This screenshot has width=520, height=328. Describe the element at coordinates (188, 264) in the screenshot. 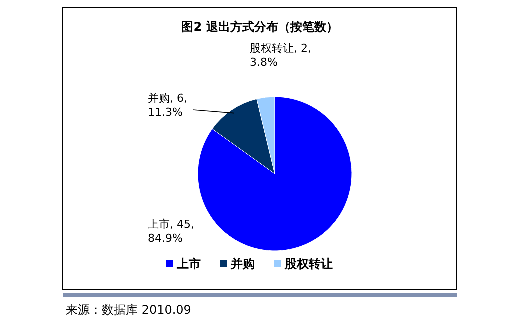

I see `legend-label: 上市` at that location.